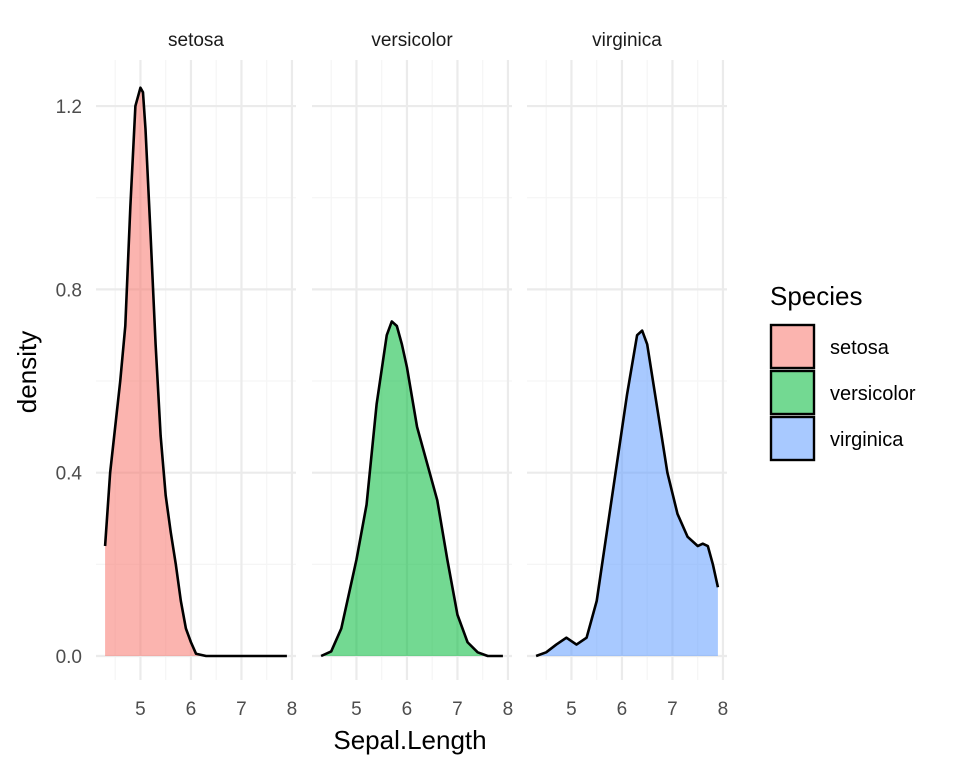  I want to click on y-axis: 0.0 0.4 0.8 1.2, so click(69, 382).